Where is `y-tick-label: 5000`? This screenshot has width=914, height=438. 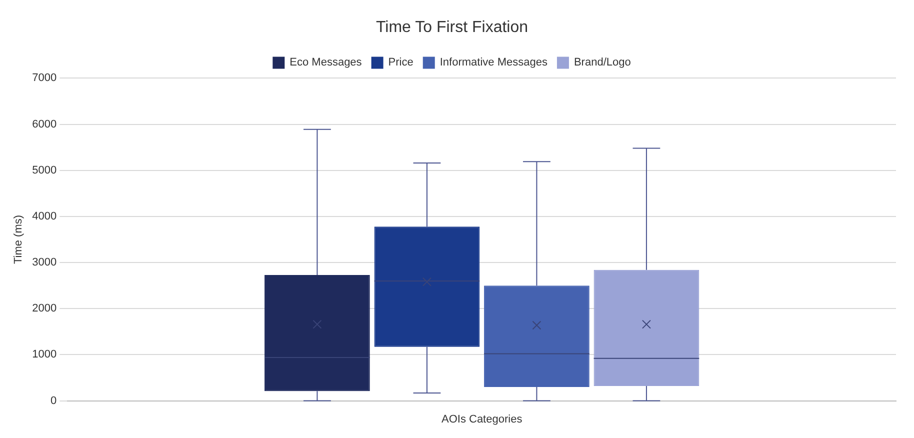 y-tick-label: 5000 is located at coordinates (44, 170).